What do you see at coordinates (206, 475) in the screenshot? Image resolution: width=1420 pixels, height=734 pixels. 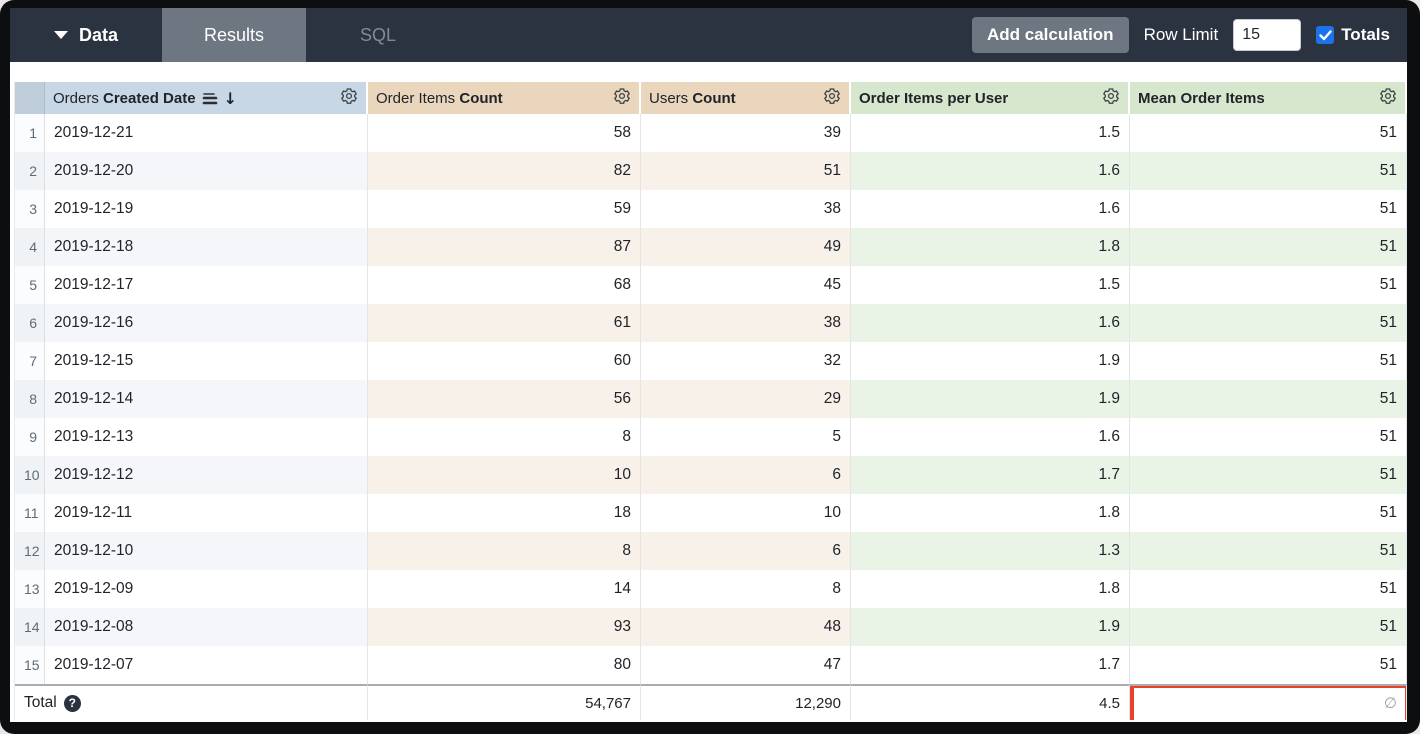 I see `cell-orders-created-date: 2019-12-12` at bounding box center [206, 475].